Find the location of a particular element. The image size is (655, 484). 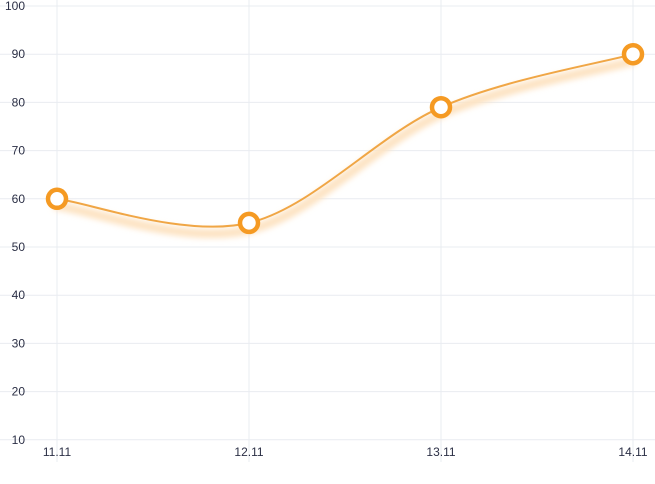

x-tick-label: 14.11 is located at coordinates (632, 452).